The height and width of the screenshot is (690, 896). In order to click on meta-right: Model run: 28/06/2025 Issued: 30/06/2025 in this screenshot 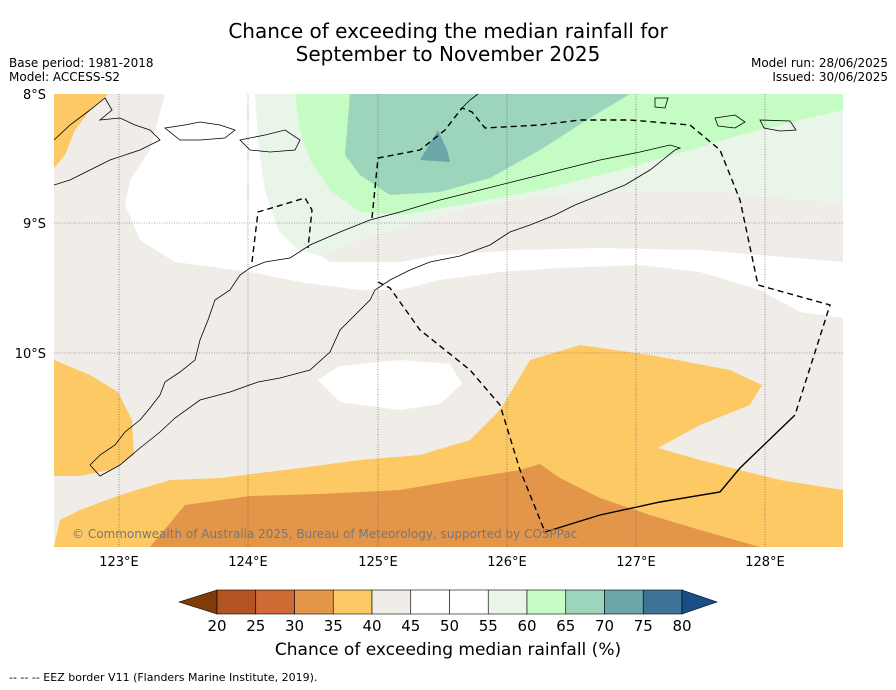, I will do `click(819, 70)`.